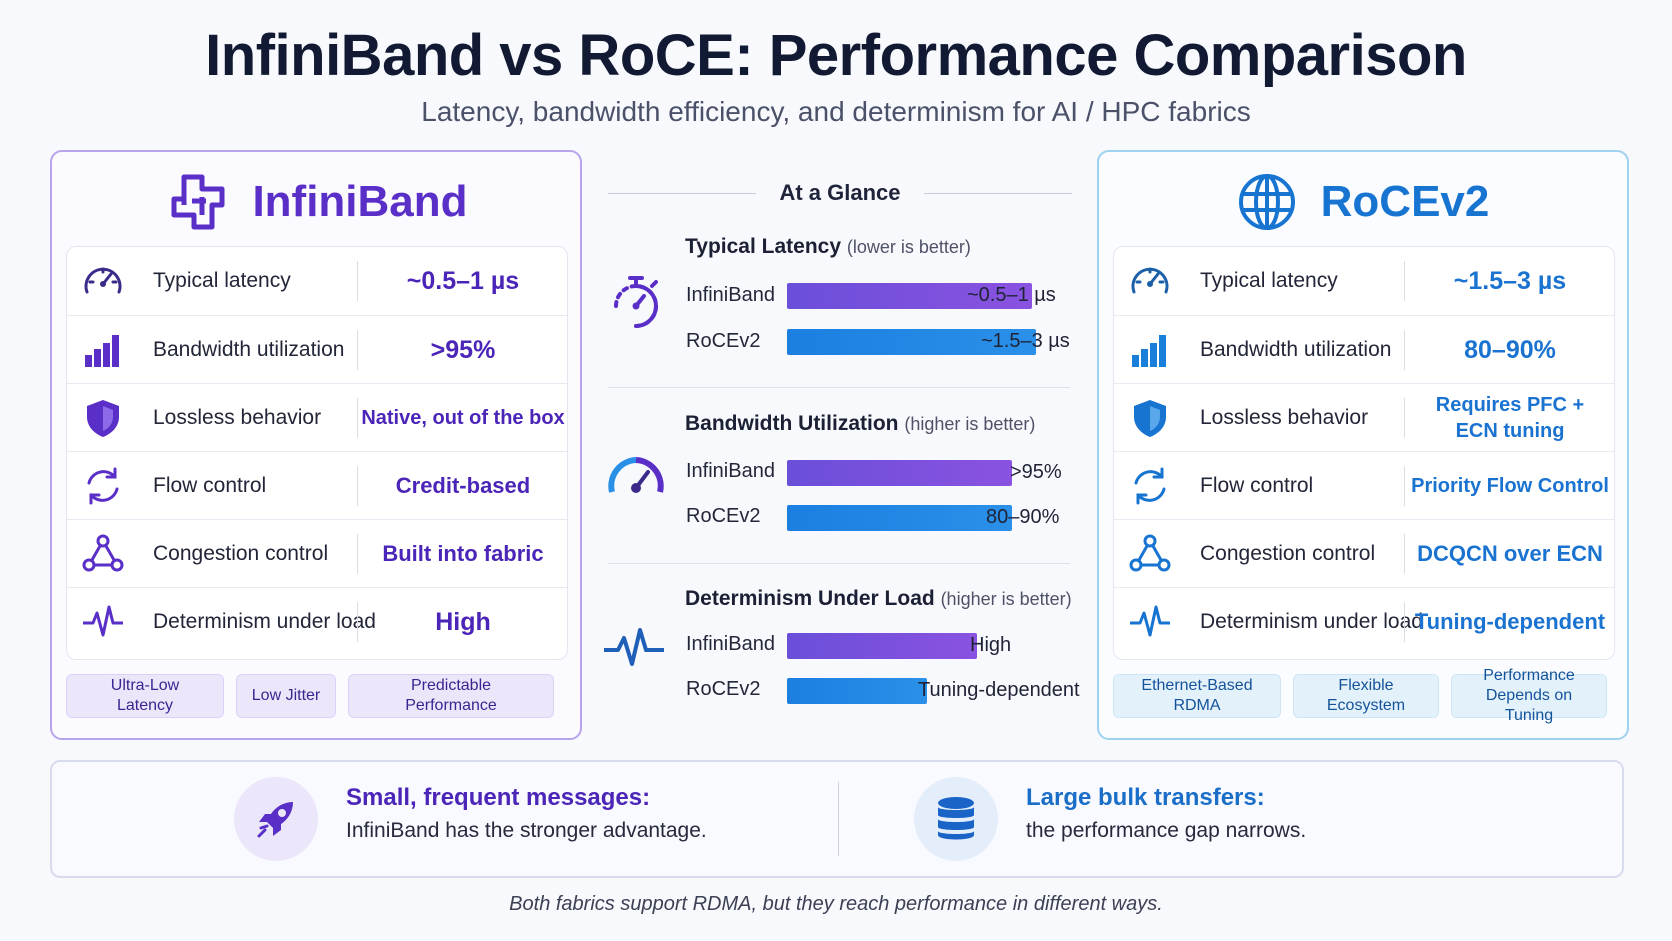  Describe the element at coordinates (498, 797) in the screenshot. I see `small-messages-title: Small, frequent messages:` at that location.